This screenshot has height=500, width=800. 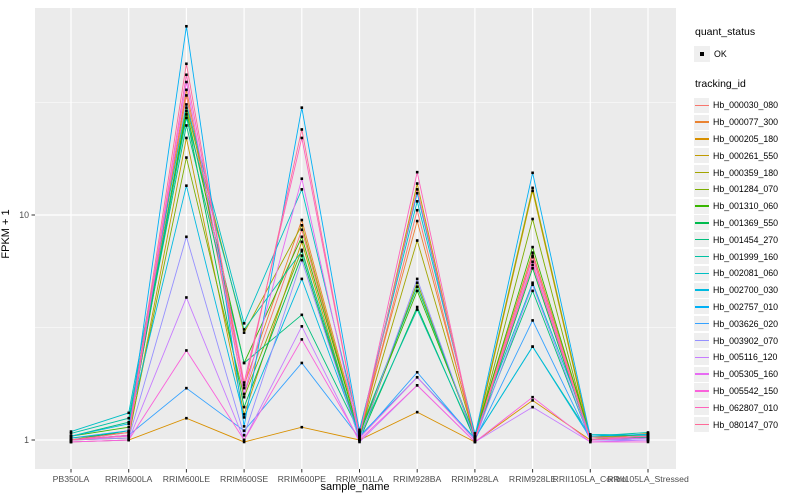 I want to click on x-tick-label: RRIM901LA, so click(x=360, y=479).